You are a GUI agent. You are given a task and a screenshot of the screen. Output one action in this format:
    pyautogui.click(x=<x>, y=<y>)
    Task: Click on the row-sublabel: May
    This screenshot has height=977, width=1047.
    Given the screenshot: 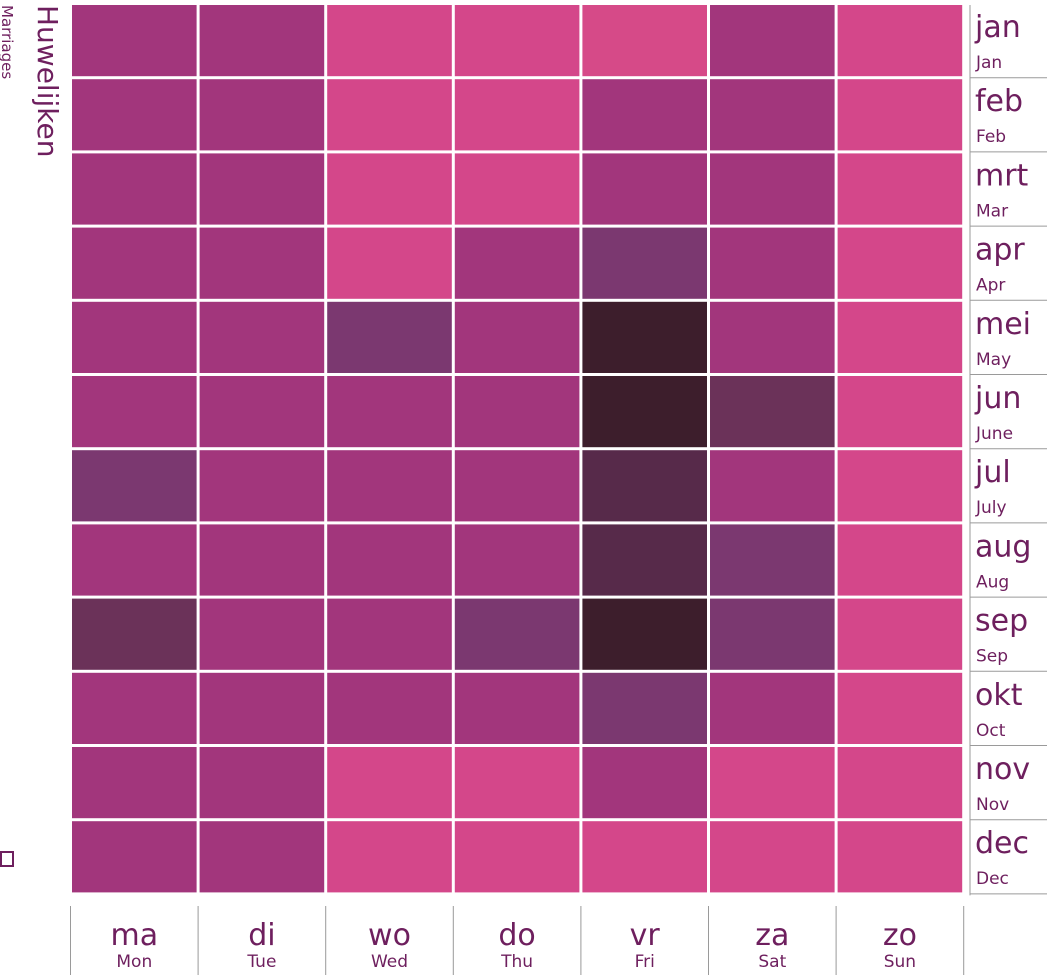 What is the action you would take?
    pyautogui.click(x=993, y=360)
    